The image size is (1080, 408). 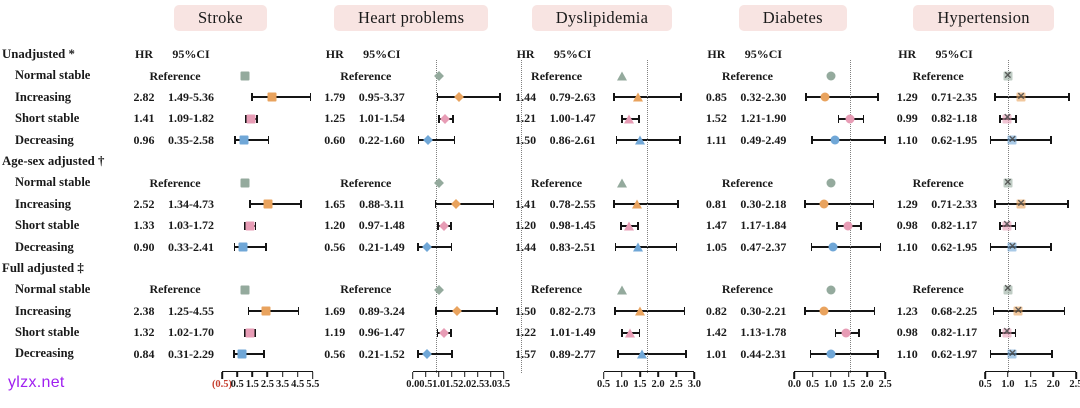 What do you see at coordinates (381, 118) in the screenshot?
I see `ci-value: 1.01-1.54` at bounding box center [381, 118].